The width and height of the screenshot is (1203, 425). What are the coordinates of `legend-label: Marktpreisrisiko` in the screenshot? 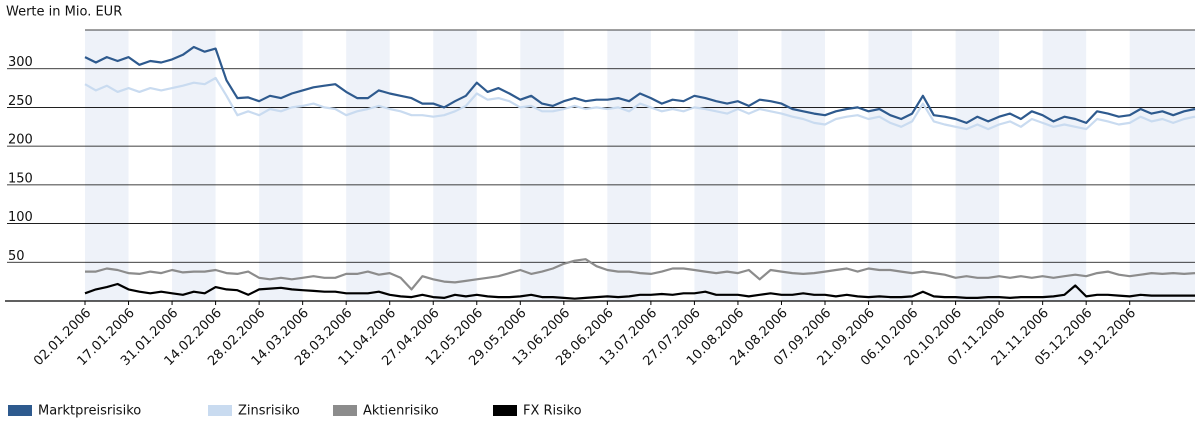 It's located at (89, 411).